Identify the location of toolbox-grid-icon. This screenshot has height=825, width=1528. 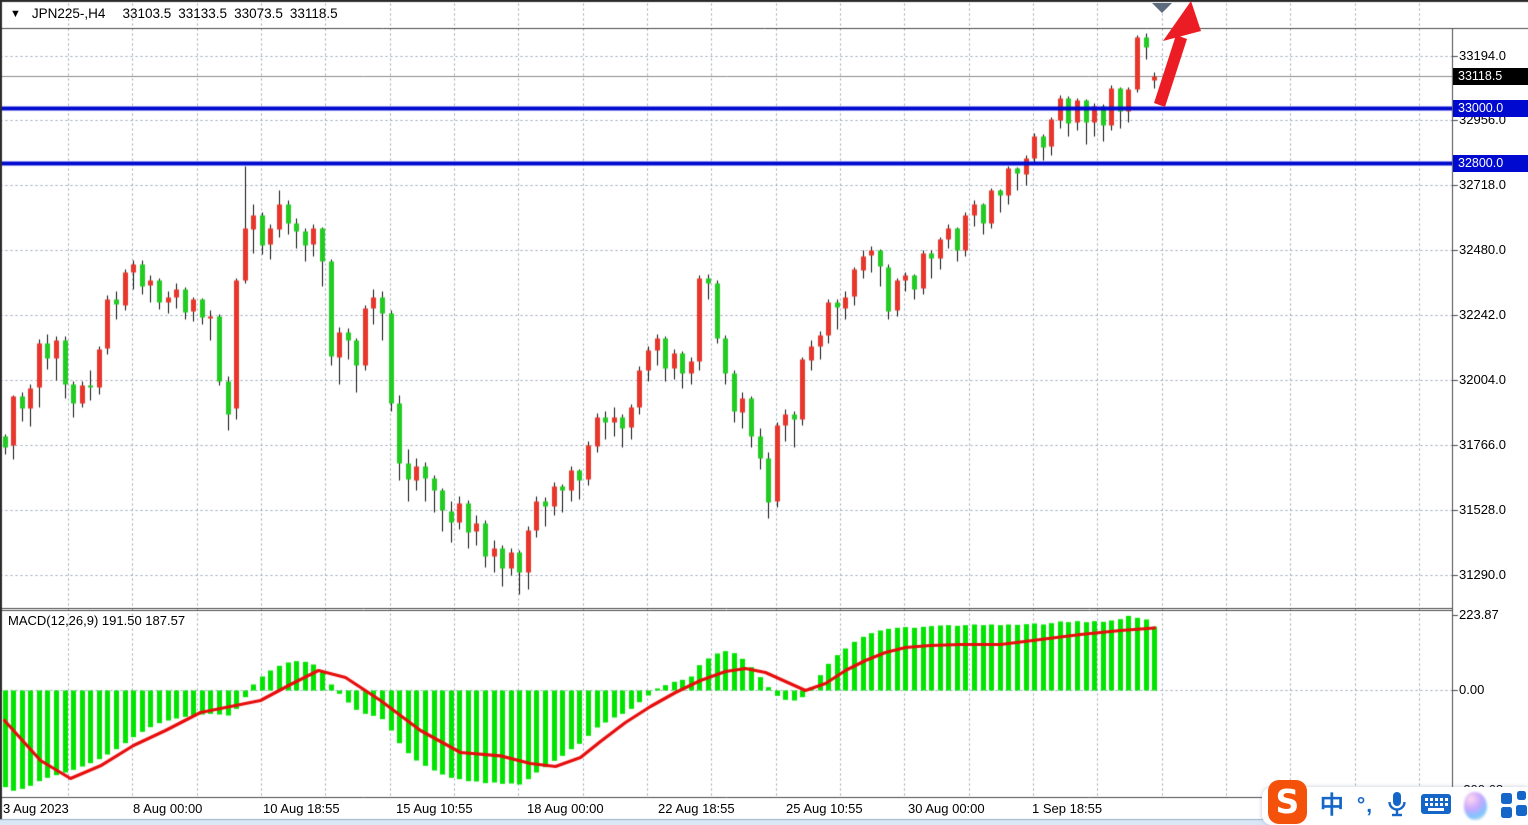
(1514, 806).